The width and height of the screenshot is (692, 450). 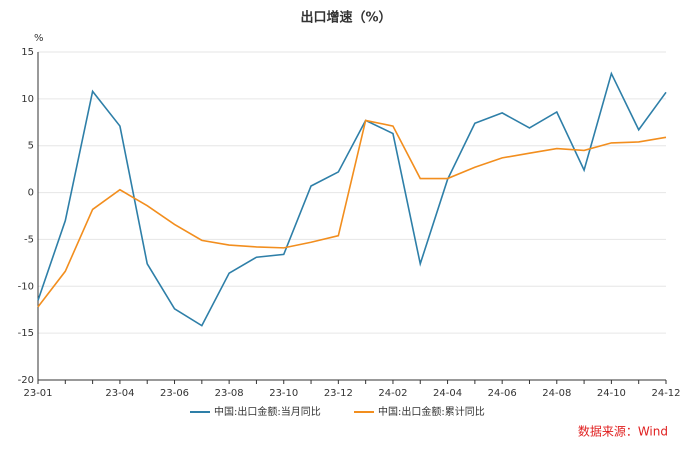 What do you see at coordinates (26, 286) in the screenshot?
I see `y-tick-label: -10` at bounding box center [26, 286].